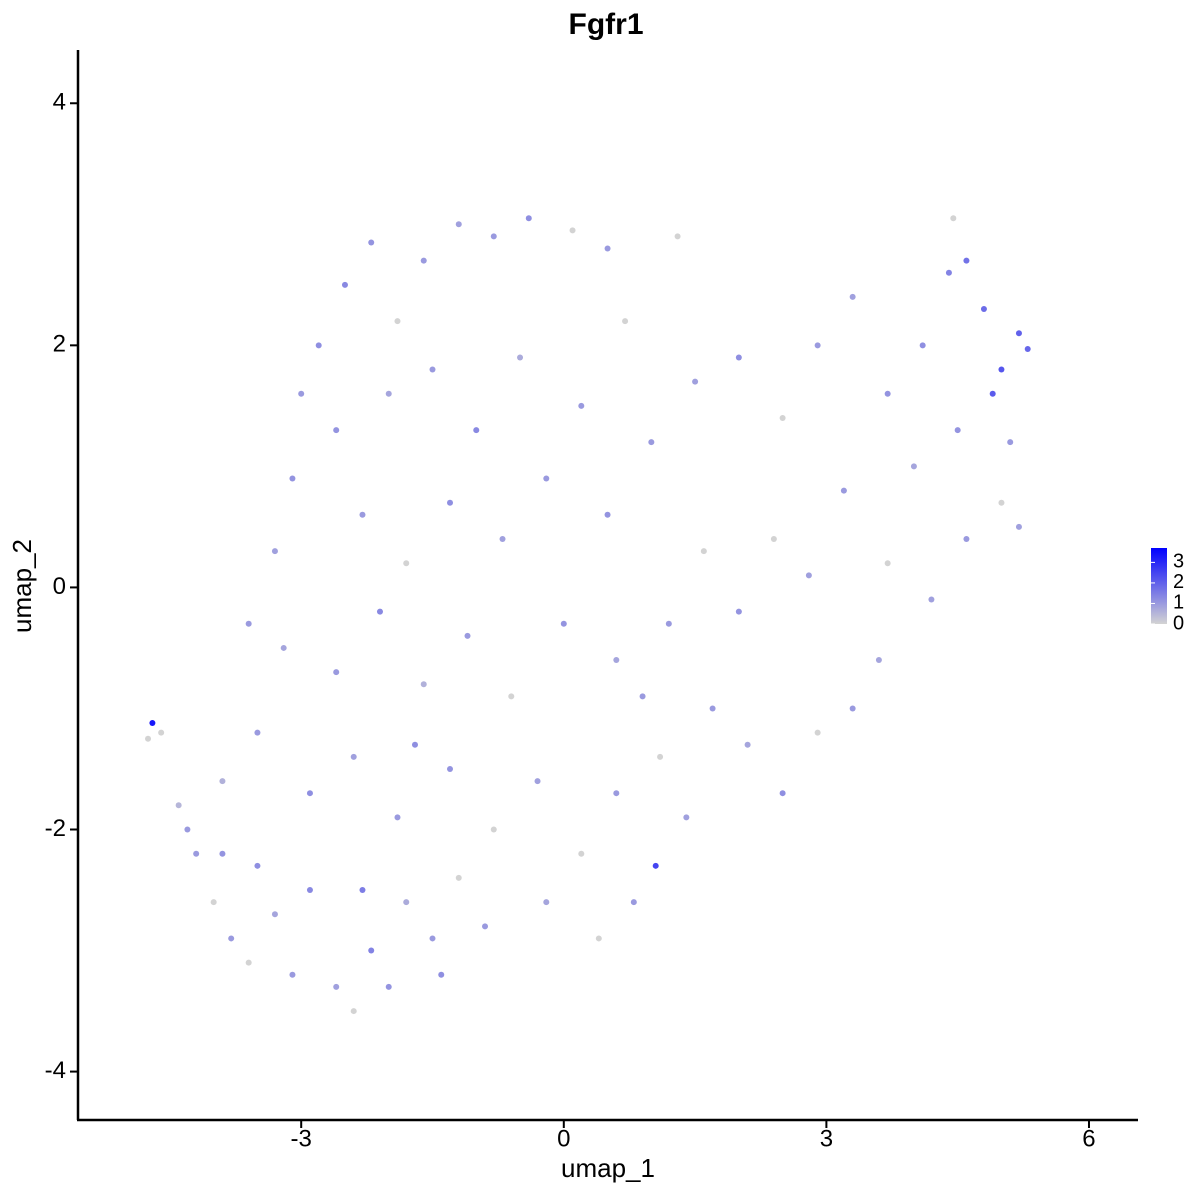 The width and height of the screenshot is (1200, 1200). I want to click on y-tick-label: -4, so click(55, 1070).